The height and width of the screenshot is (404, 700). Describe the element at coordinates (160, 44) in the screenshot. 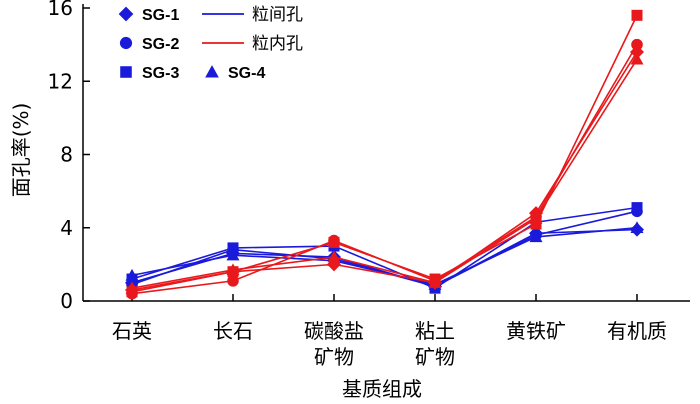

I see `legend-label-sg-2: SG-2` at that location.